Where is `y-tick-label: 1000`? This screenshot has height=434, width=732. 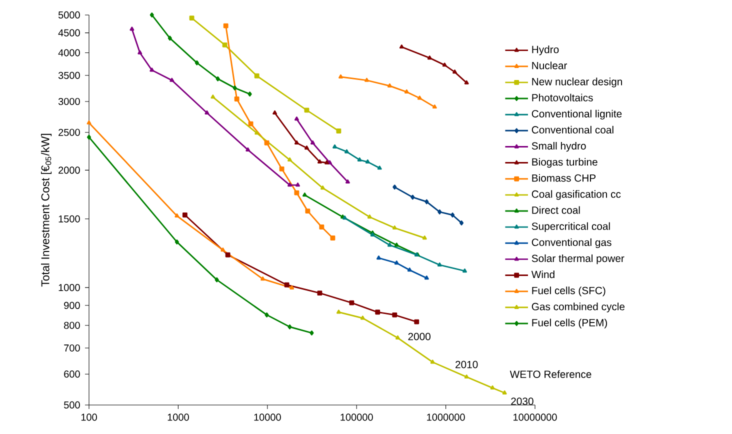
y-tick-label: 1000 is located at coordinates (69, 288).